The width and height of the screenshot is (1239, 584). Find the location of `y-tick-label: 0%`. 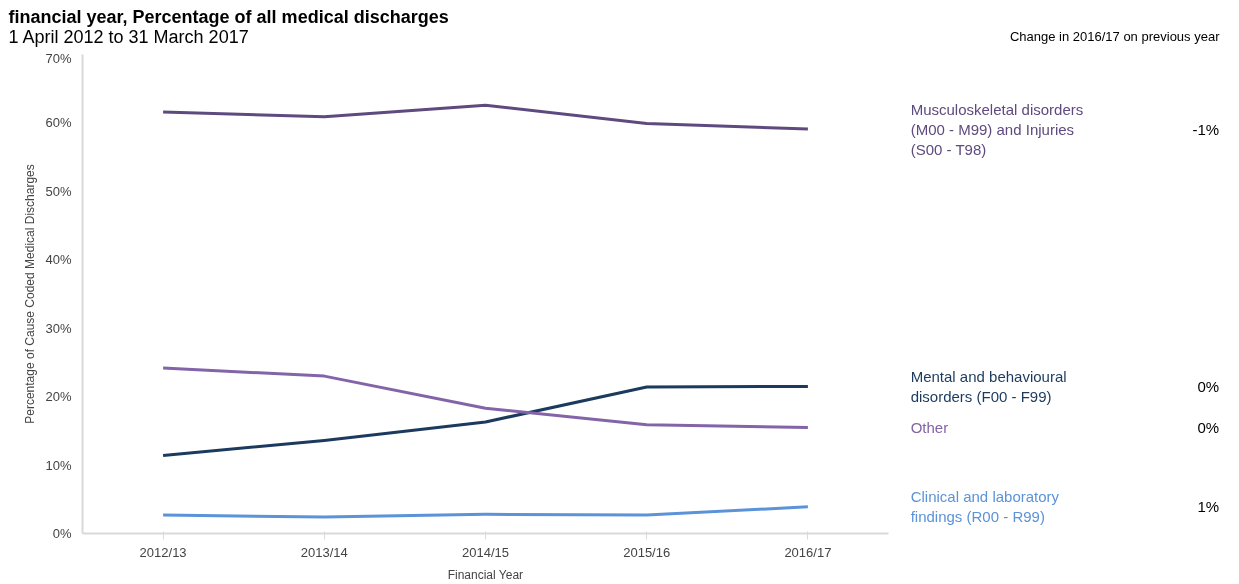

y-tick-label: 0% is located at coordinates (62, 533).